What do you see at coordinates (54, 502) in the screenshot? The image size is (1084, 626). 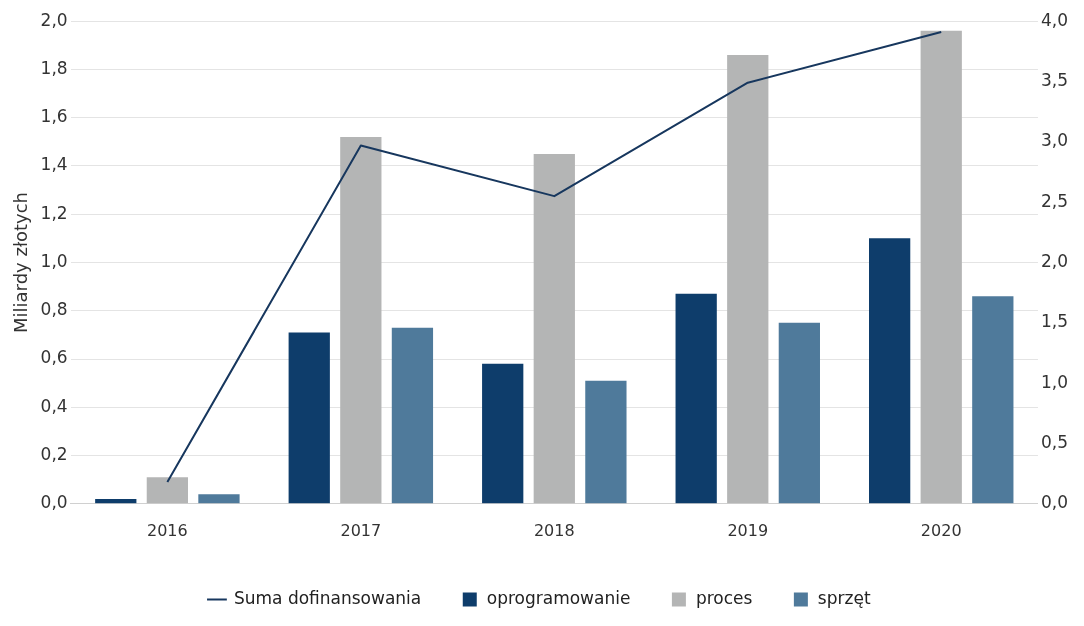 I see `y-tick-label: 0,0` at bounding box center [54, 502].